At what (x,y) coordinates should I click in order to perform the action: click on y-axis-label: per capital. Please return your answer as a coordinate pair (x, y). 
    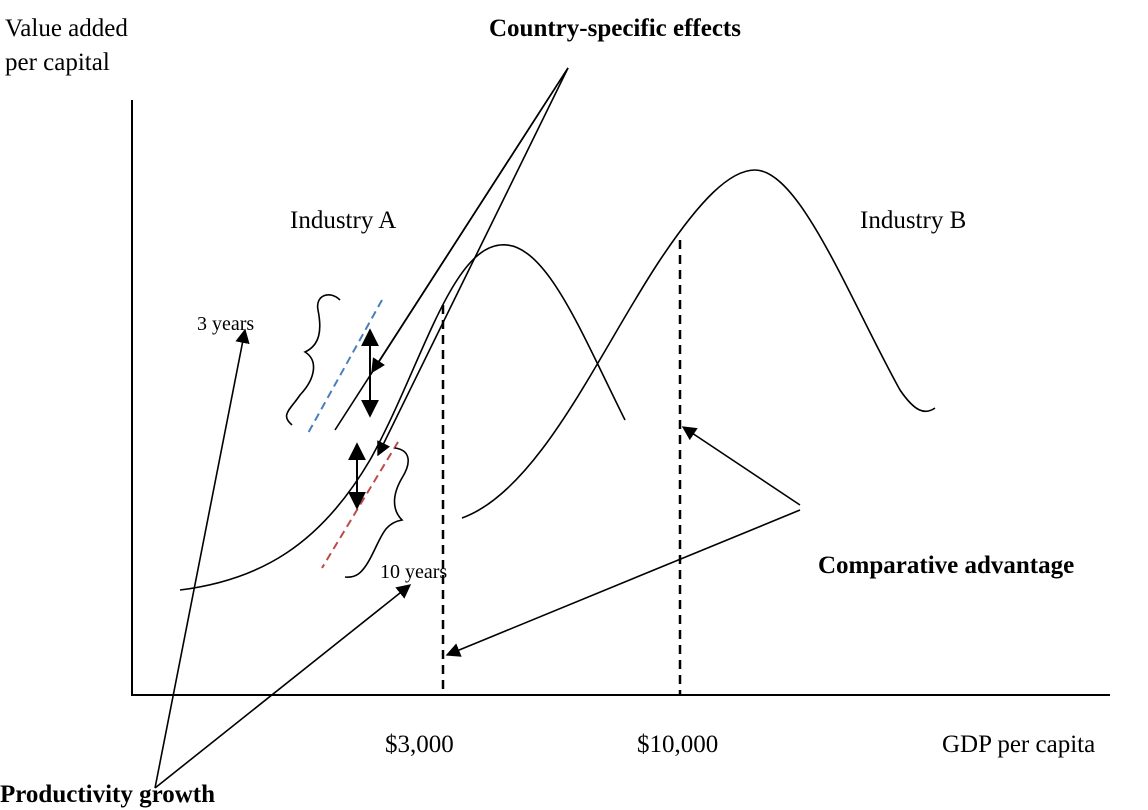
    Looking at the image, I should click on (57, 62).